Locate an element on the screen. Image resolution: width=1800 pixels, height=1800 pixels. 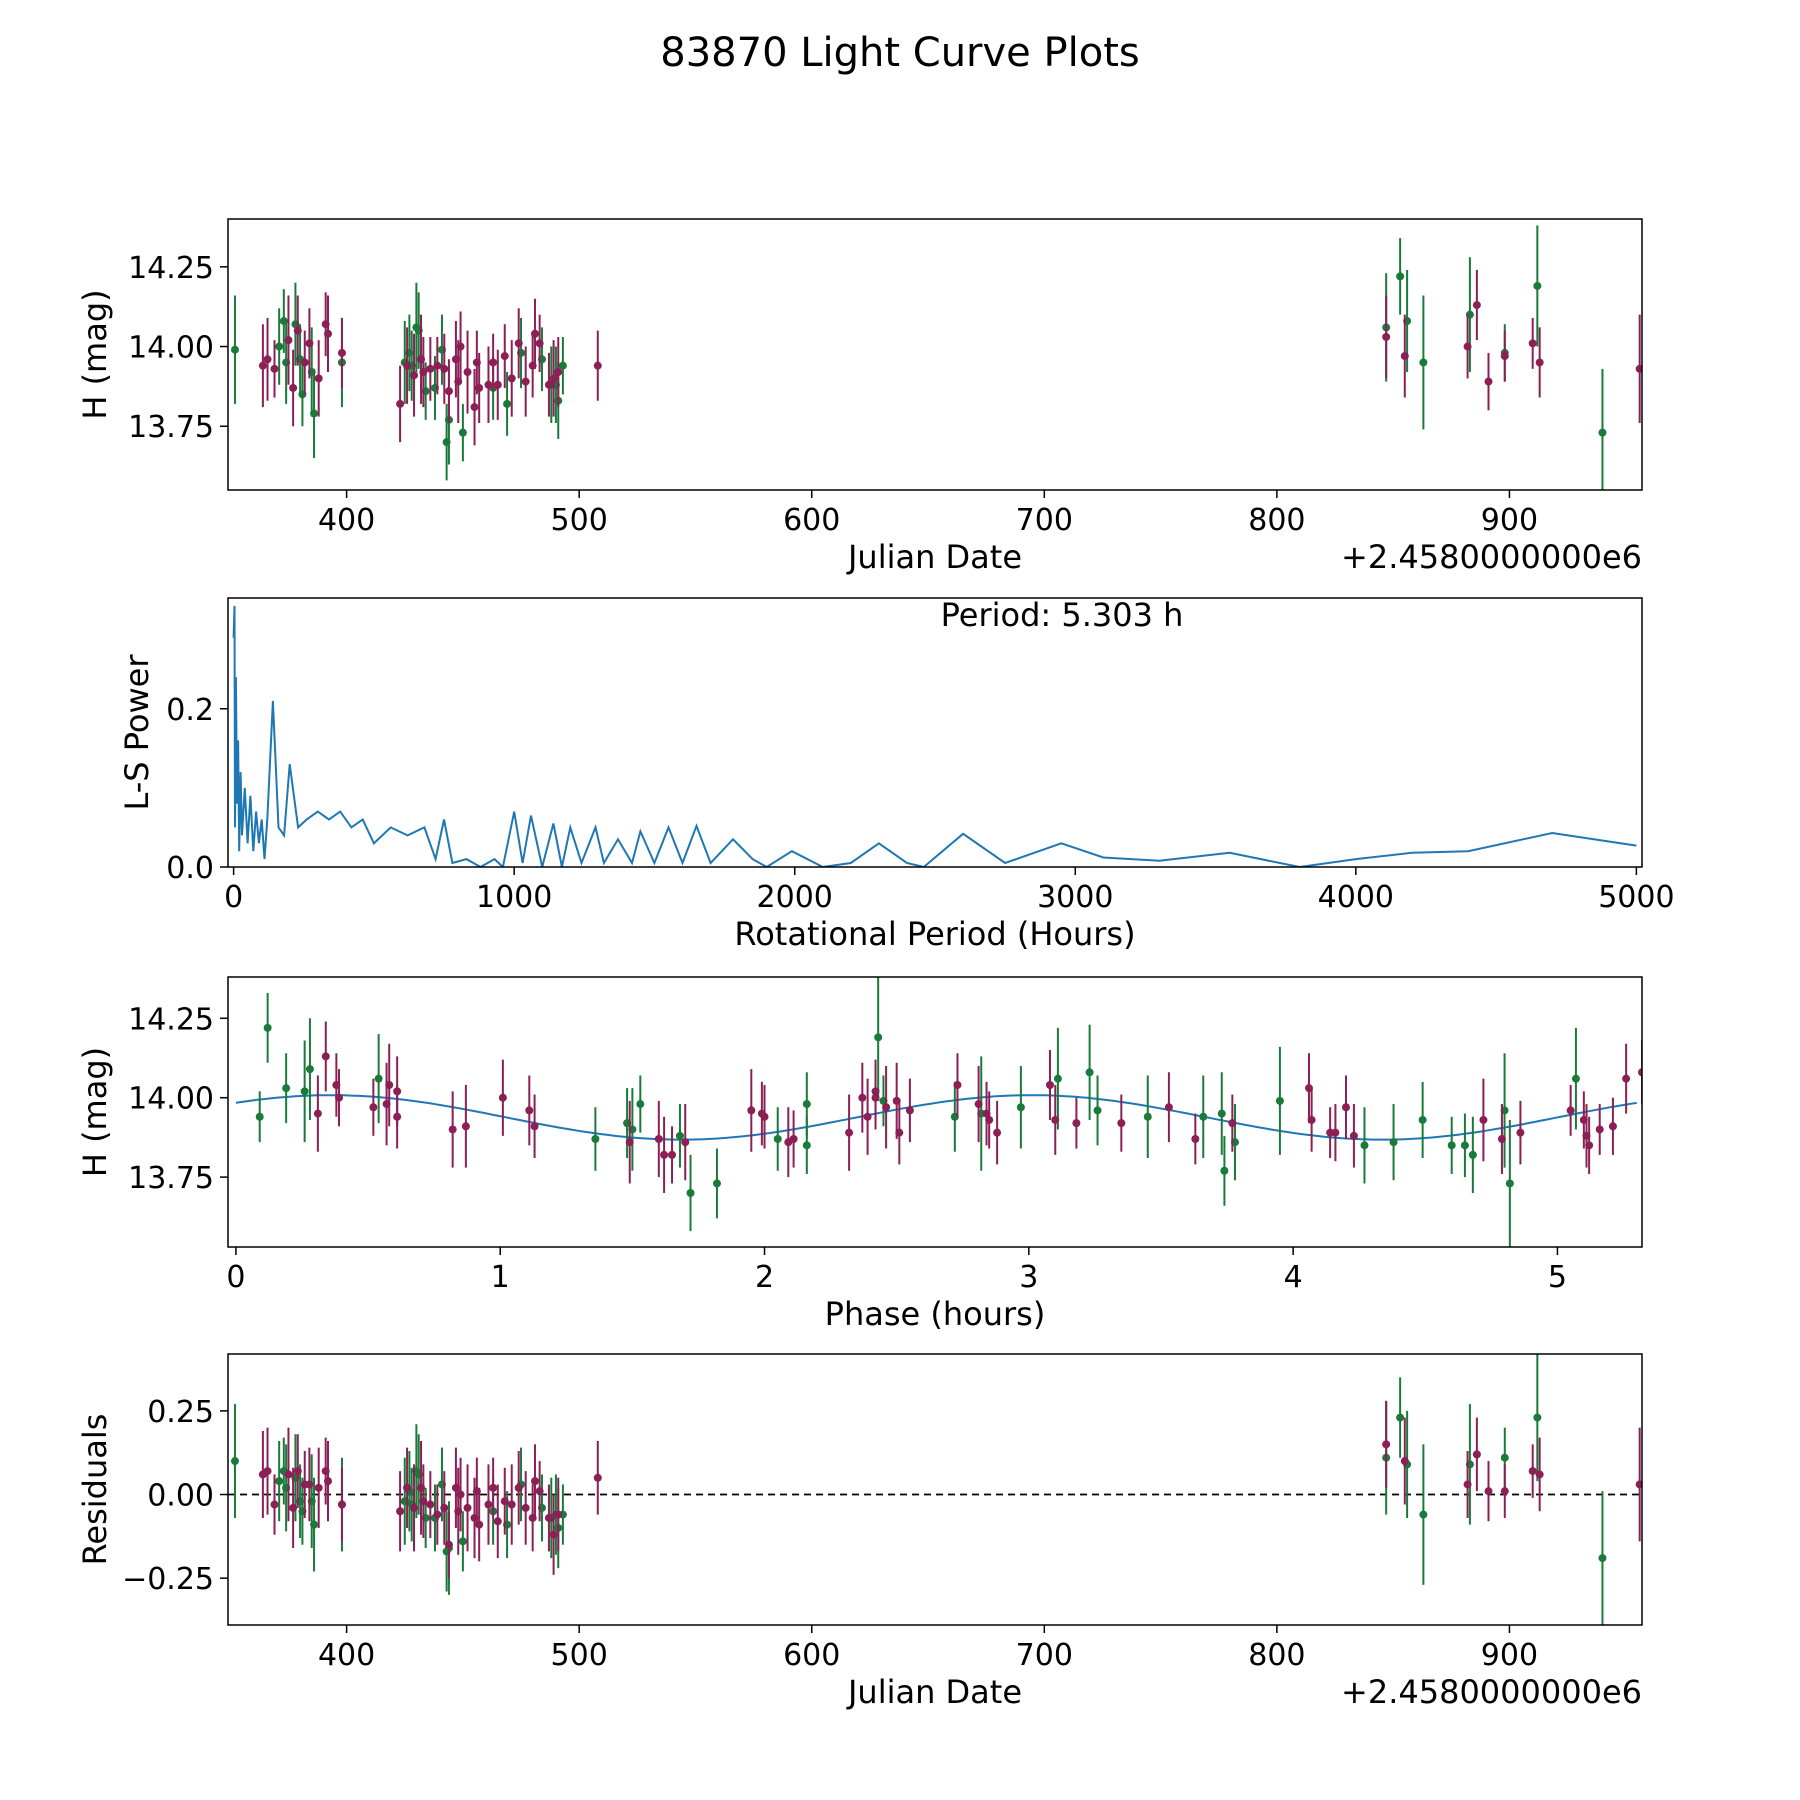
y-tick-label: 14.25 is located at coordinates (171, 268).